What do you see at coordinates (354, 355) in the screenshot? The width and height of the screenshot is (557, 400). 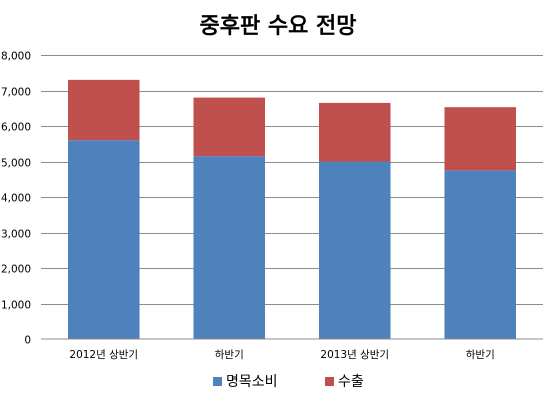 I see `x-tick-label: 2013년 상반기` at bounding box center [354, 355].